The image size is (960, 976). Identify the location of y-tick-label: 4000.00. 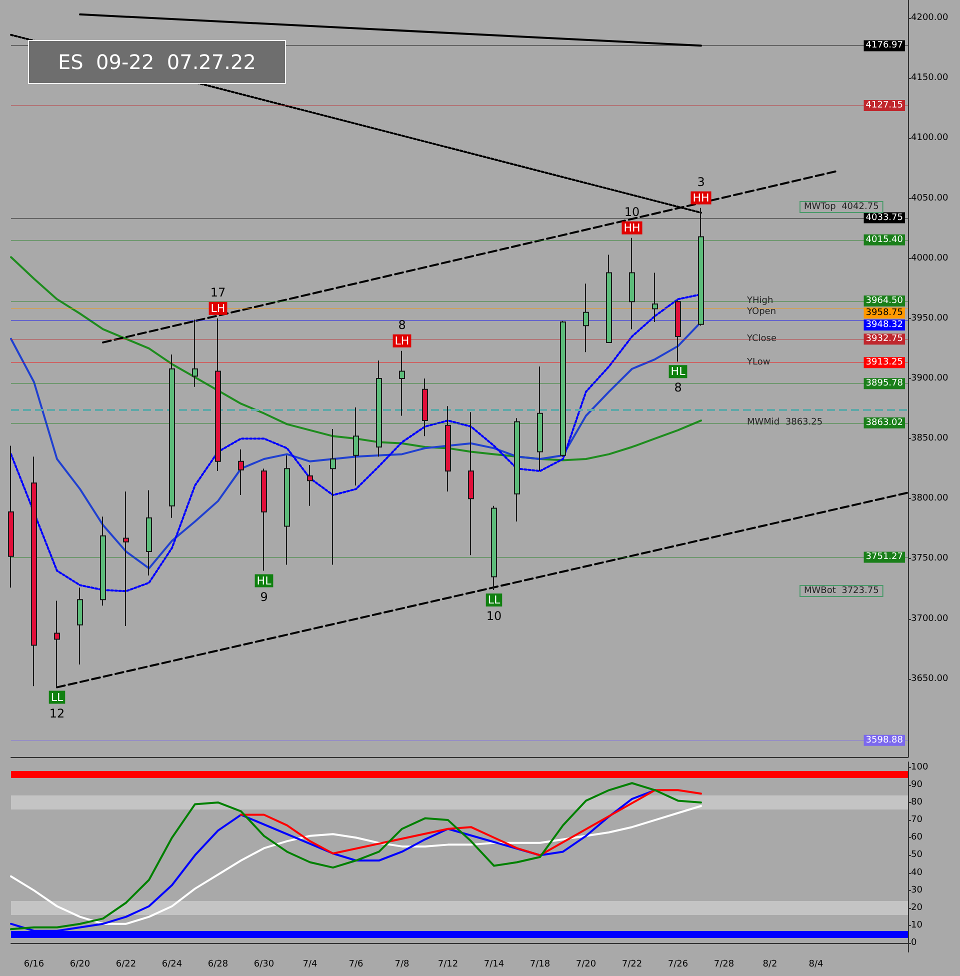
(929, 258).